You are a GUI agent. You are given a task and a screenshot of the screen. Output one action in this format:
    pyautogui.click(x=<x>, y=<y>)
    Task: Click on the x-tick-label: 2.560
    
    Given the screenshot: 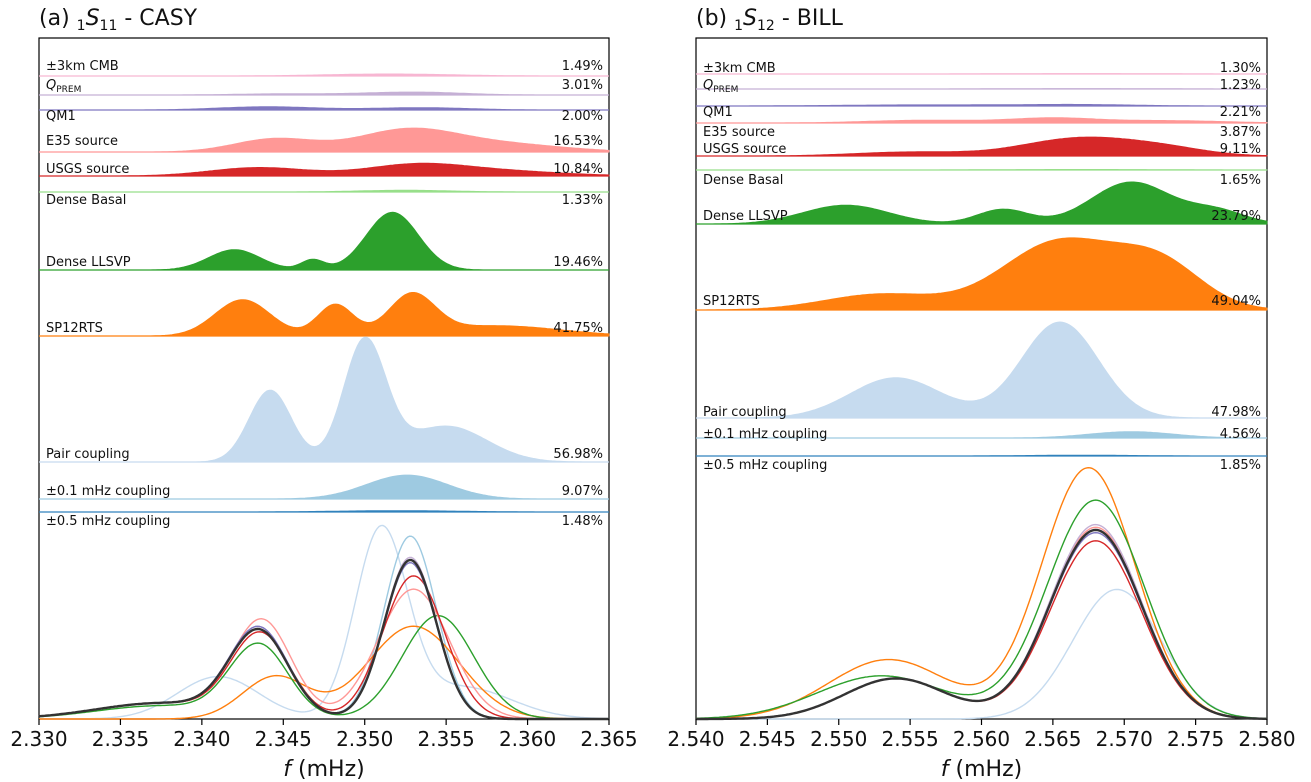 What is the action you would take?
    pyautogui.click(x=981, y=739)
    